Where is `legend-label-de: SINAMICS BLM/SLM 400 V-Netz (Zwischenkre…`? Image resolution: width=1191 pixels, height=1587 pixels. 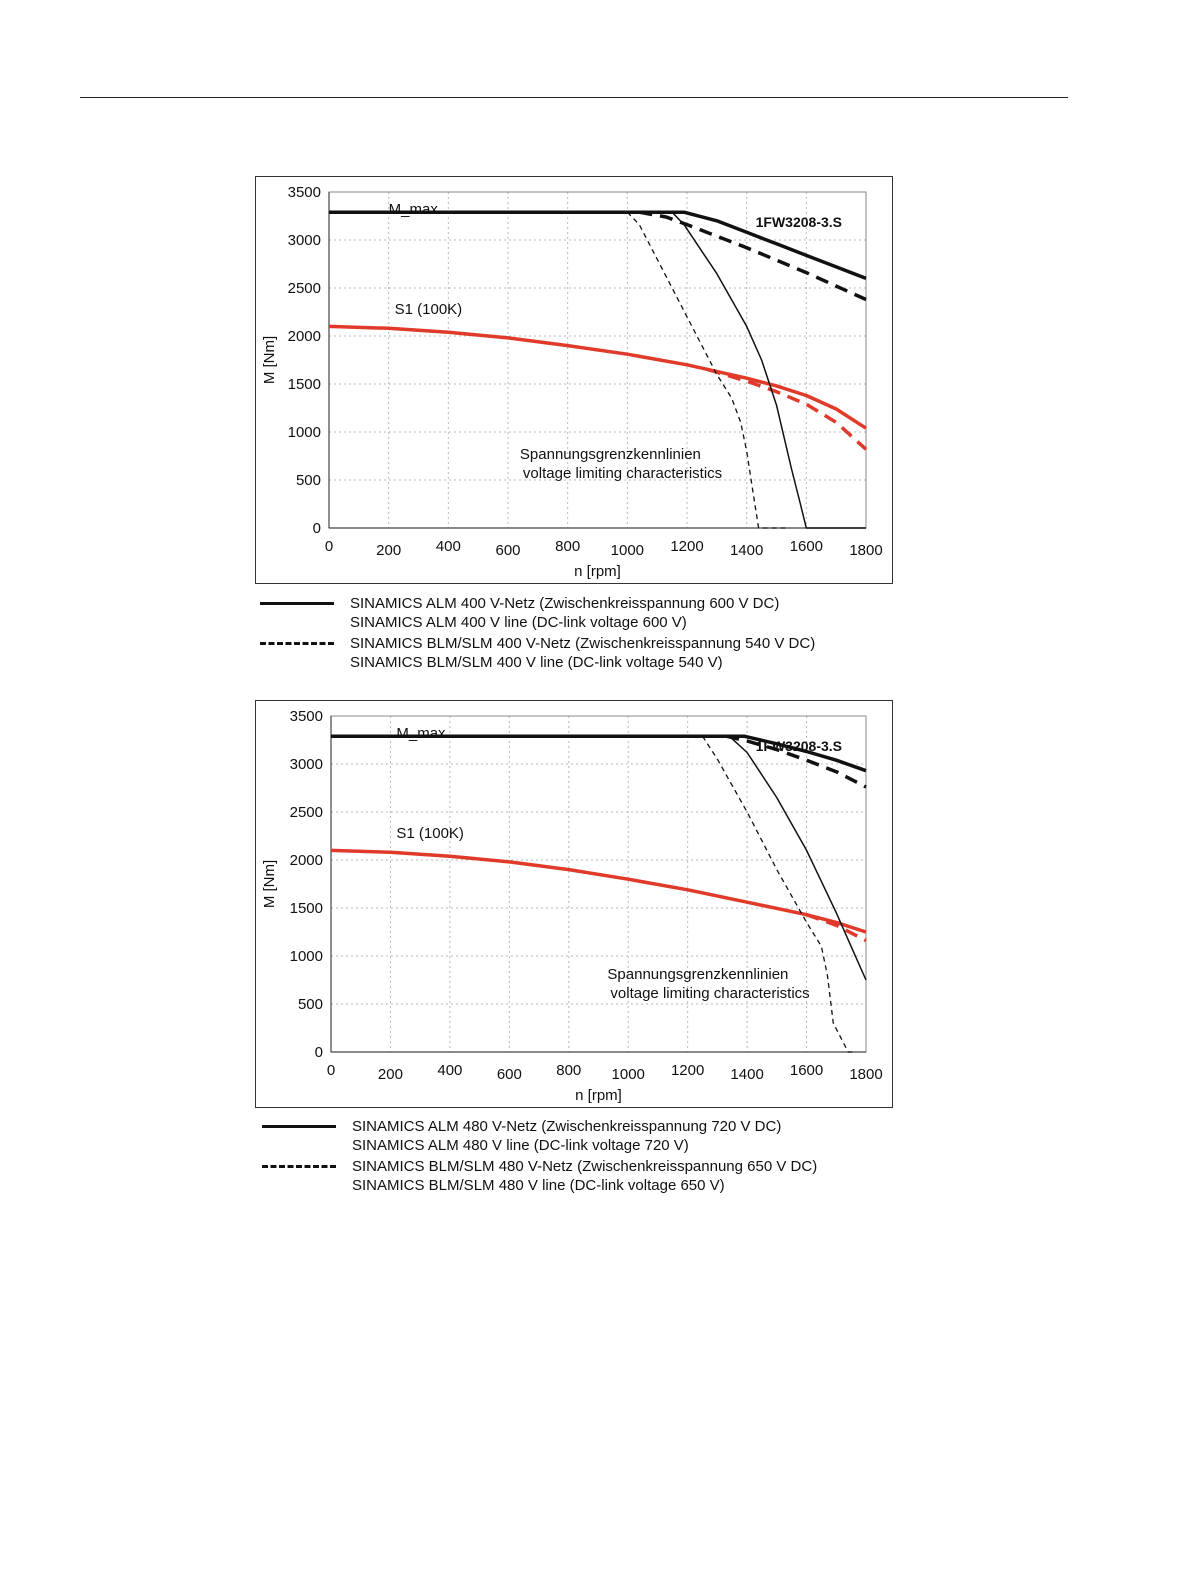 legend-label-de: SINAMICS BLM/SLM 400 V-Netz (Zwischenkre… is located at coordinates (583, 643).